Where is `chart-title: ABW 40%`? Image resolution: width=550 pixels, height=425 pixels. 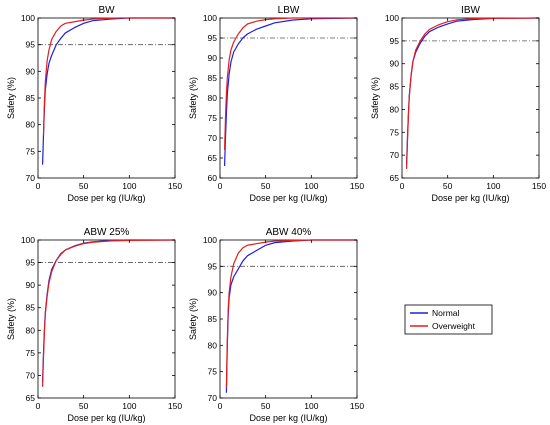 chart-title: ABW 40% is located at coordinates (289, 232).